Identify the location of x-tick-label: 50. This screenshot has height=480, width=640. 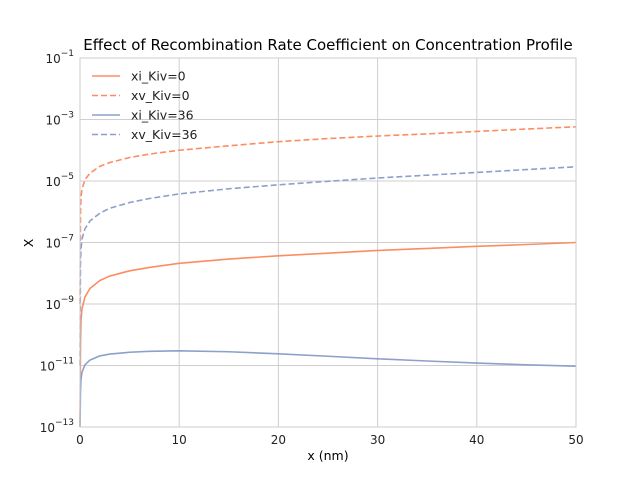
(575, 440).